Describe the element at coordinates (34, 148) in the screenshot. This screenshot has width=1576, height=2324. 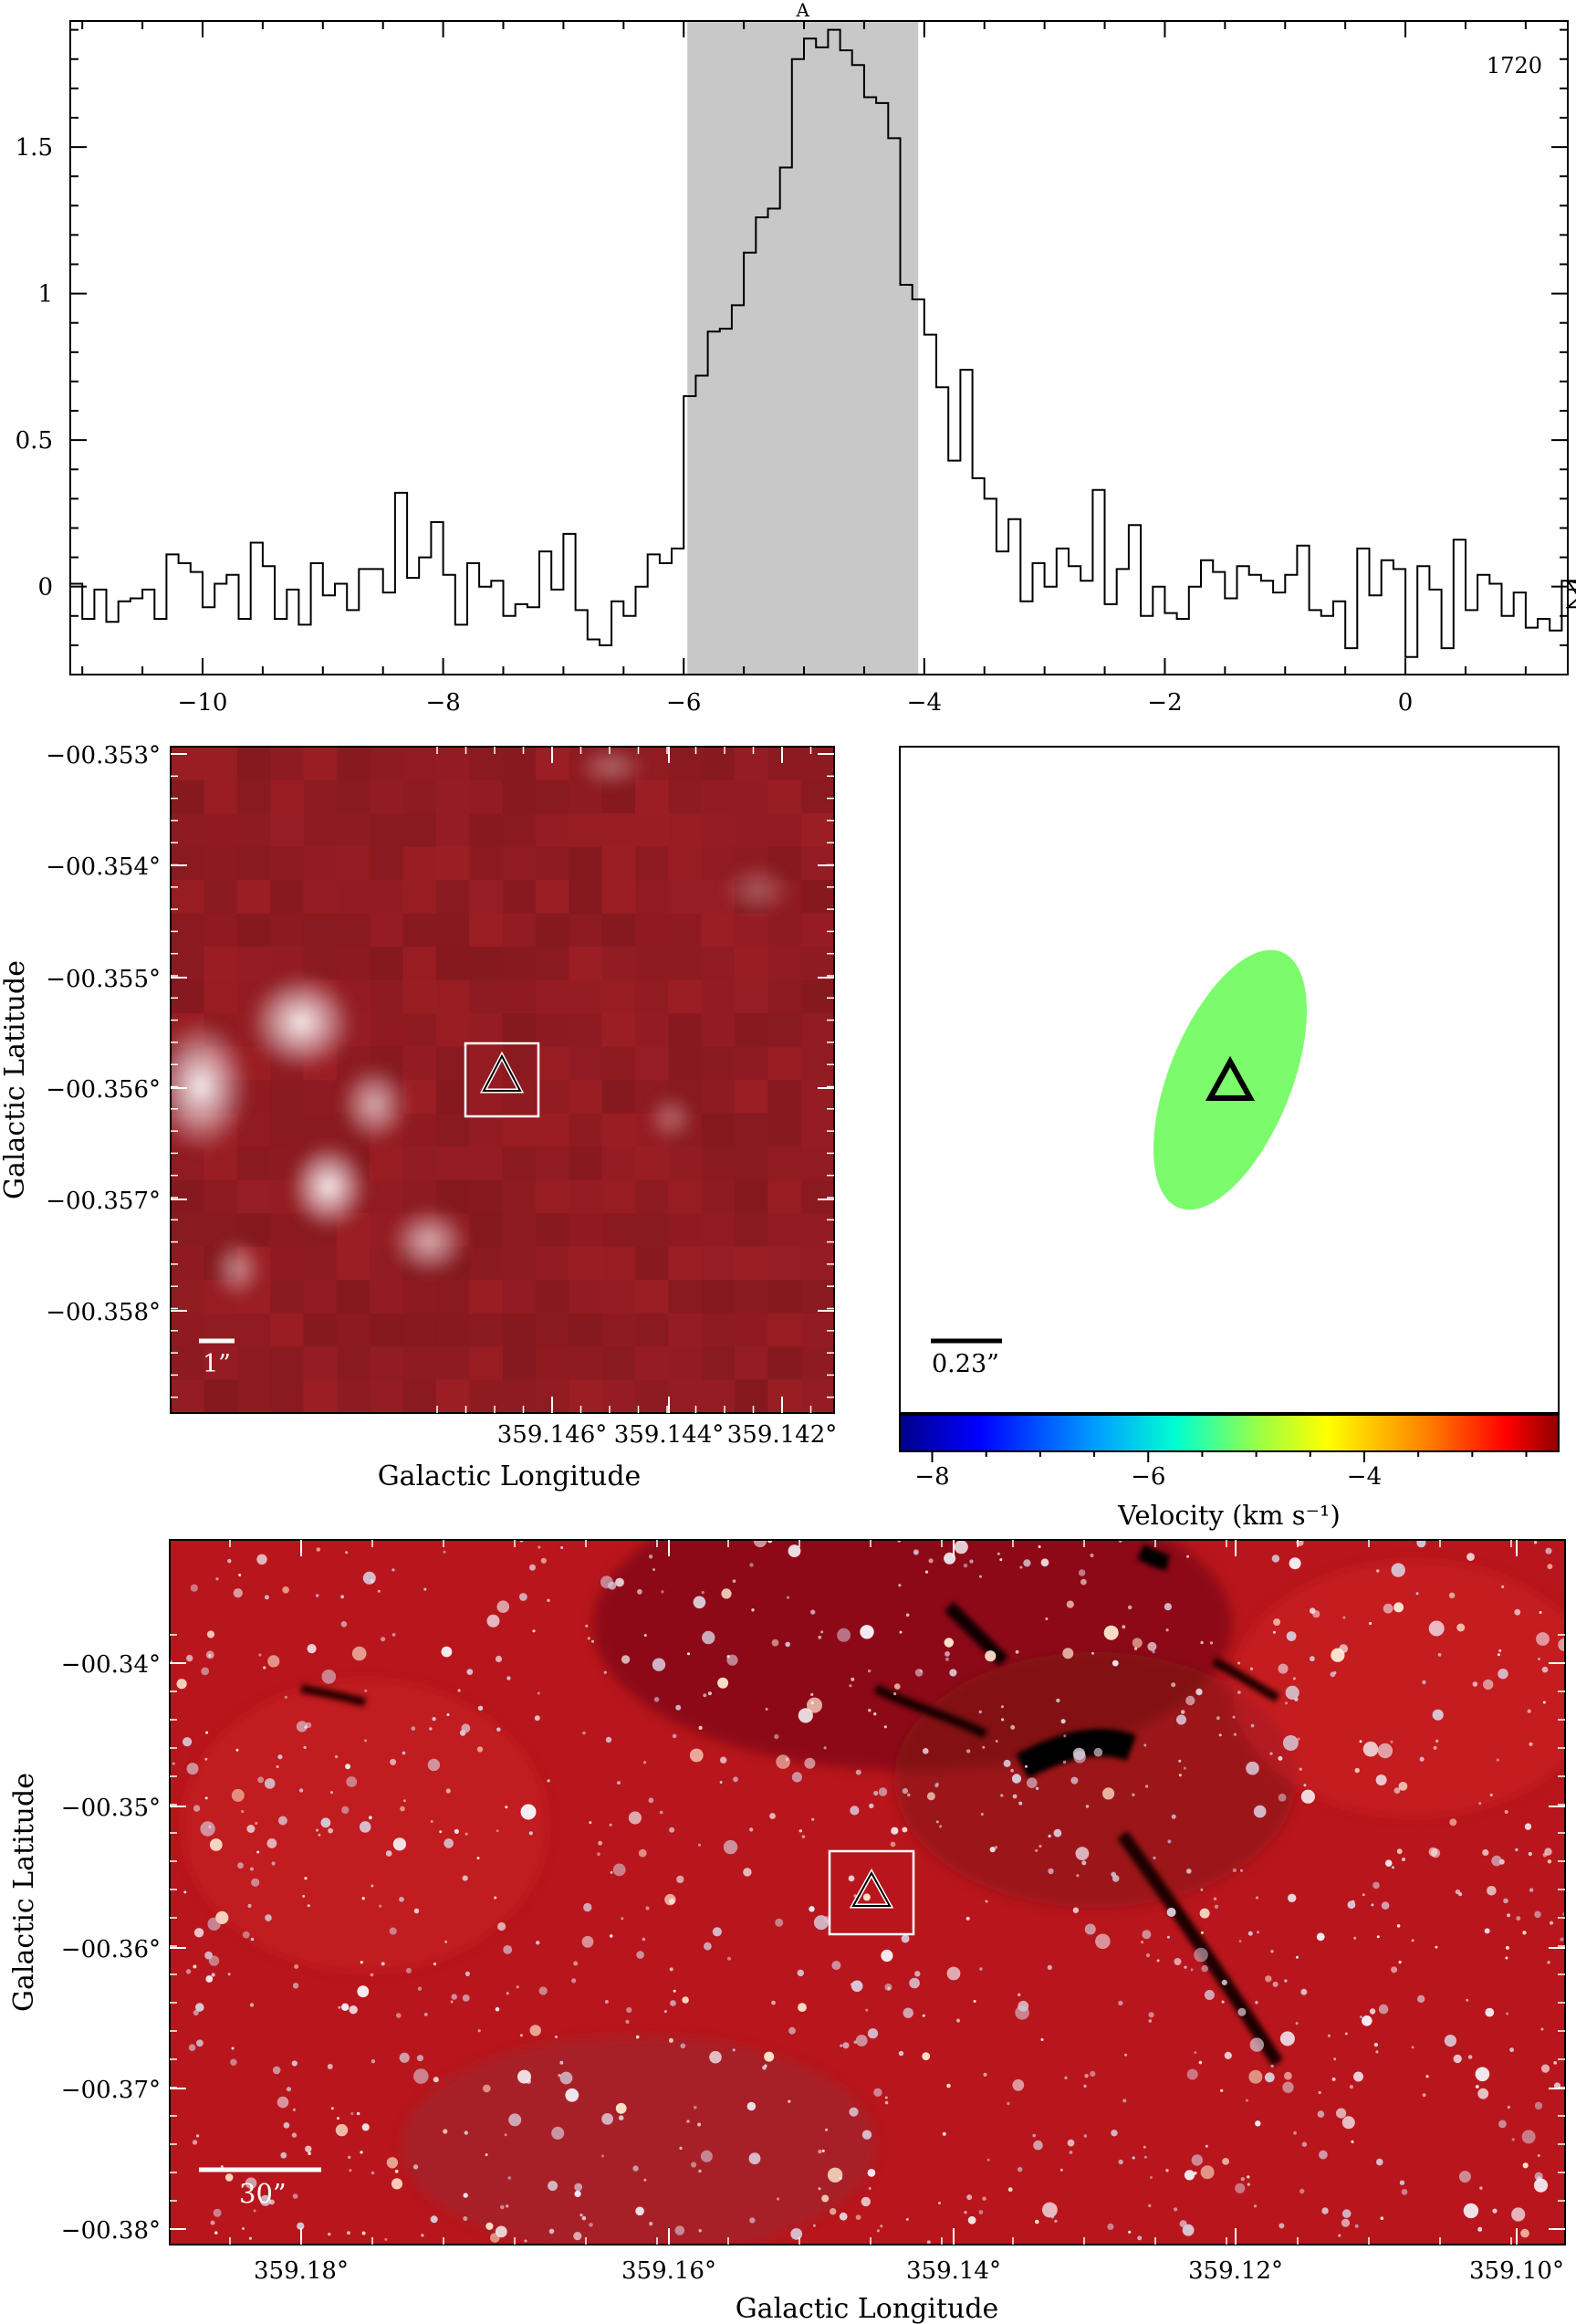
I see `spectrum-y-tick-label: 1.5` at that location.